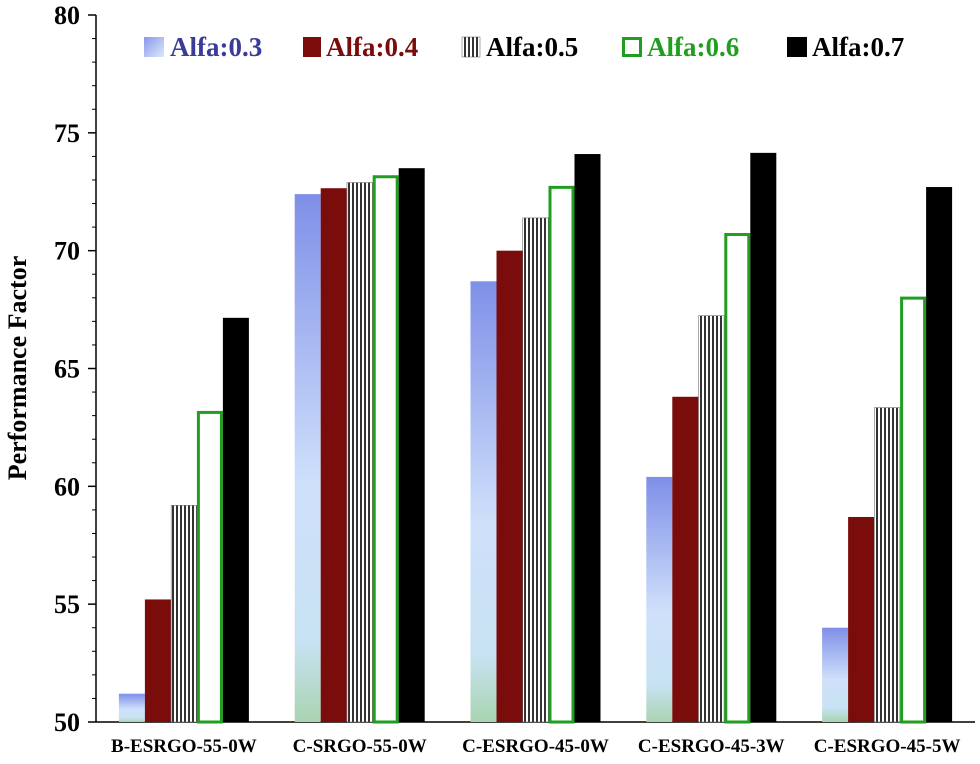 The height and width of the screenshot is (764, 980). Describe the element at coordinates (693, 47) in the screenshot. I see `legend-label: Alfa:0.6` at that location.